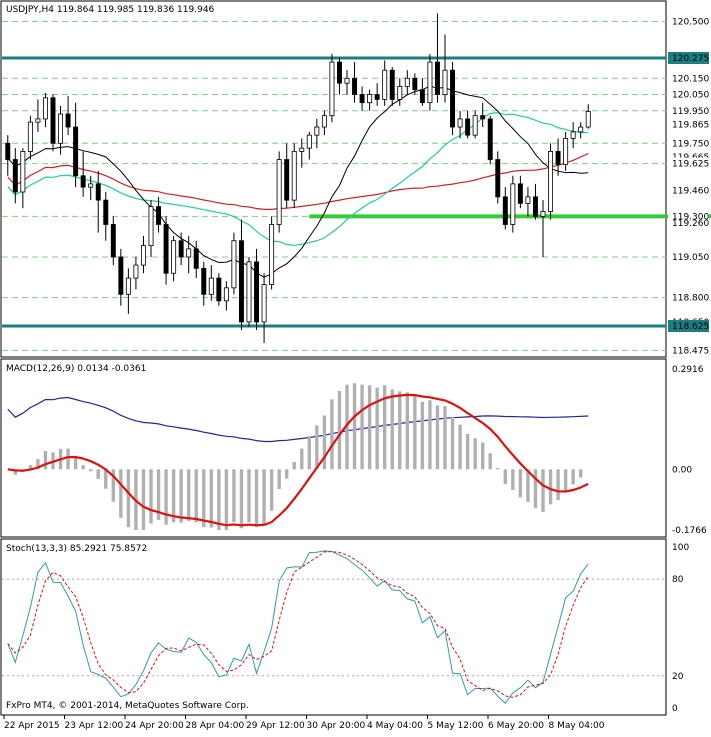 Image resolution: width=711 pixels, height=737 pixels. Describe the element at coordinates (690, 126) in the screenshot. I see `price-label: 119.865` at that location.